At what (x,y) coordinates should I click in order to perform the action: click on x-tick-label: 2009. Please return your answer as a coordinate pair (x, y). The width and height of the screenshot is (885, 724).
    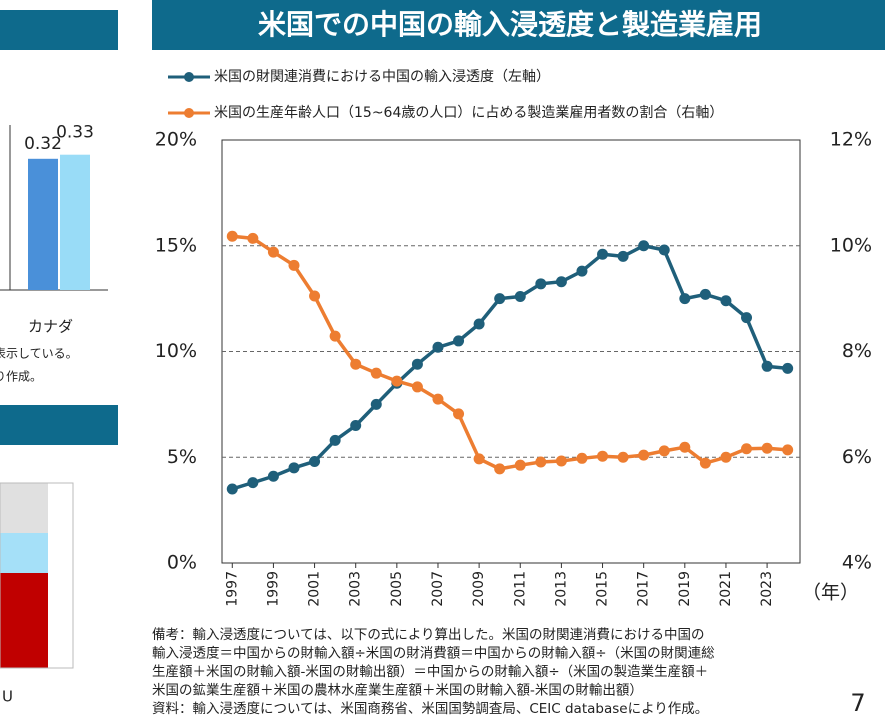
    Looking at the image, I should click on (479, 589).